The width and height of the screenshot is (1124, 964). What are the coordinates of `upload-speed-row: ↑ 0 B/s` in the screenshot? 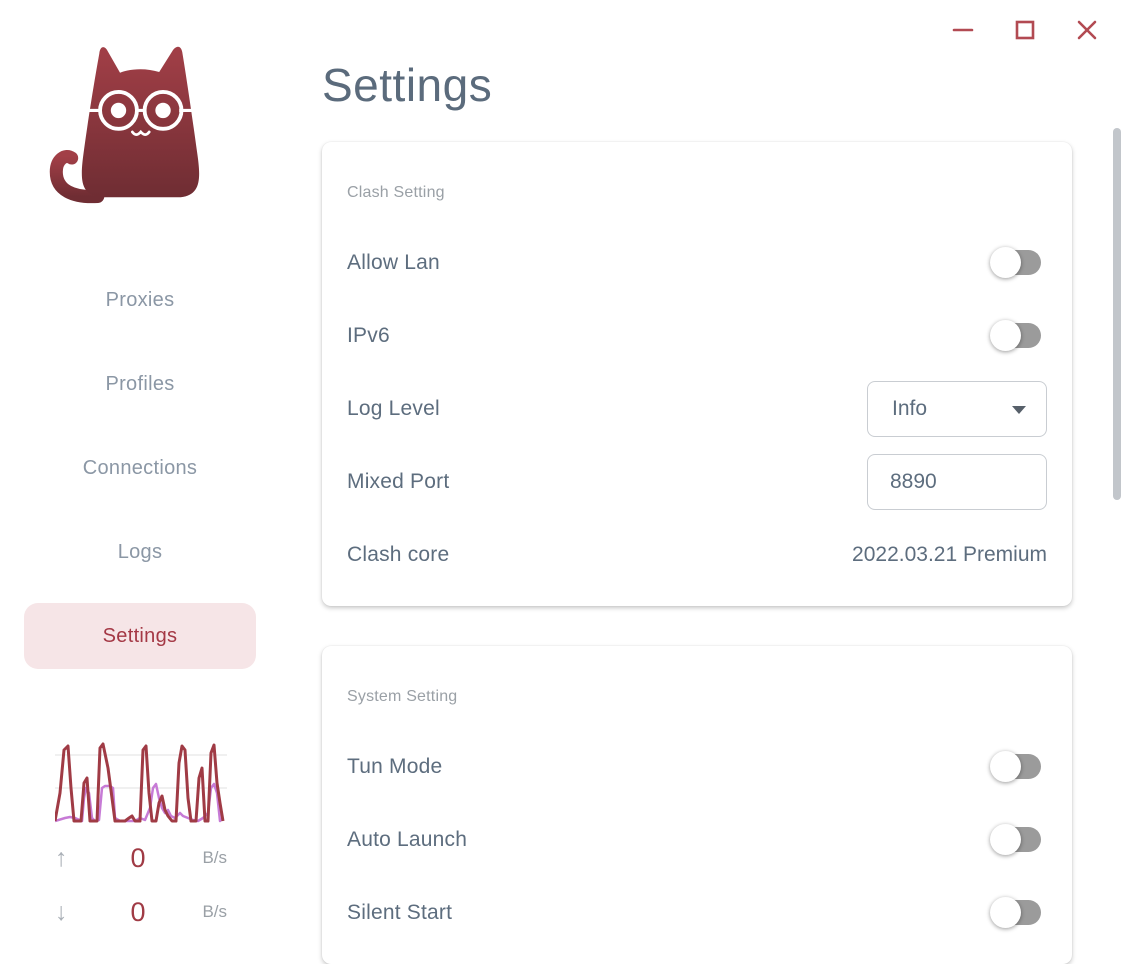 It's located at (141, 858).